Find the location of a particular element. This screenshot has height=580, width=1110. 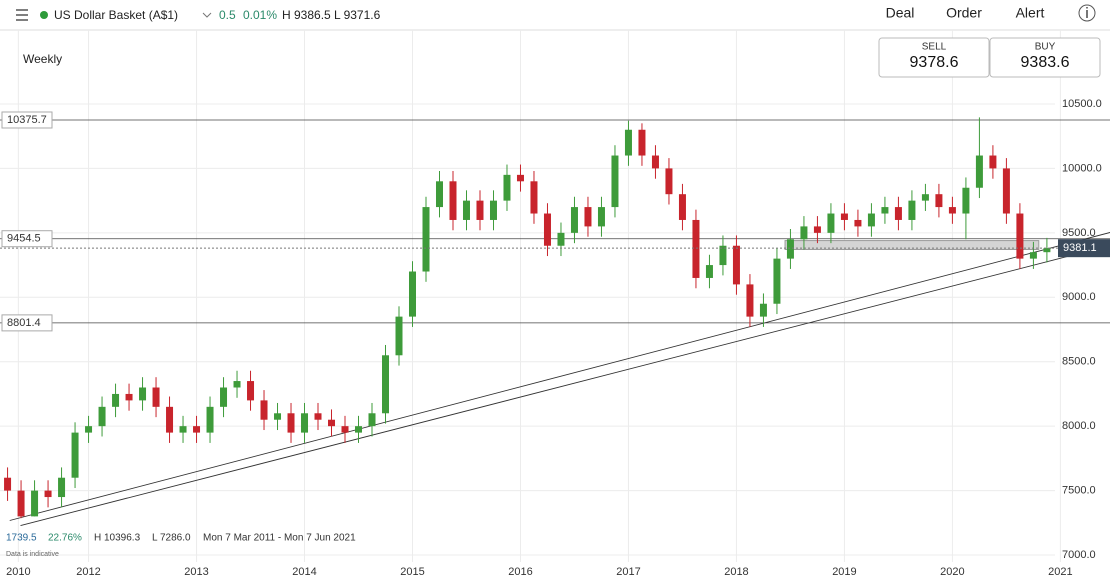

y-tick-label: 10500.0 is located at coordinates (1082, 104).